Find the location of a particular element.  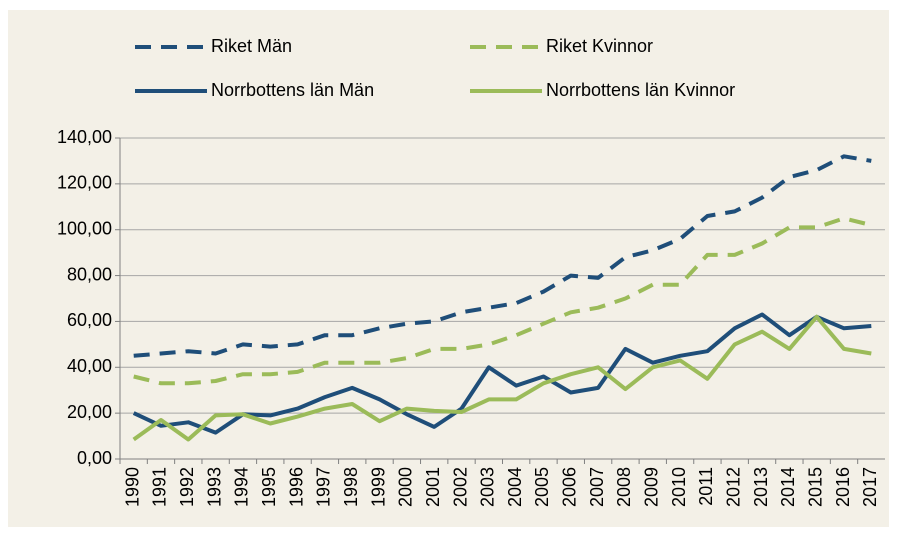

x-tick-label: 2017 is located at coordinates (870, 487).